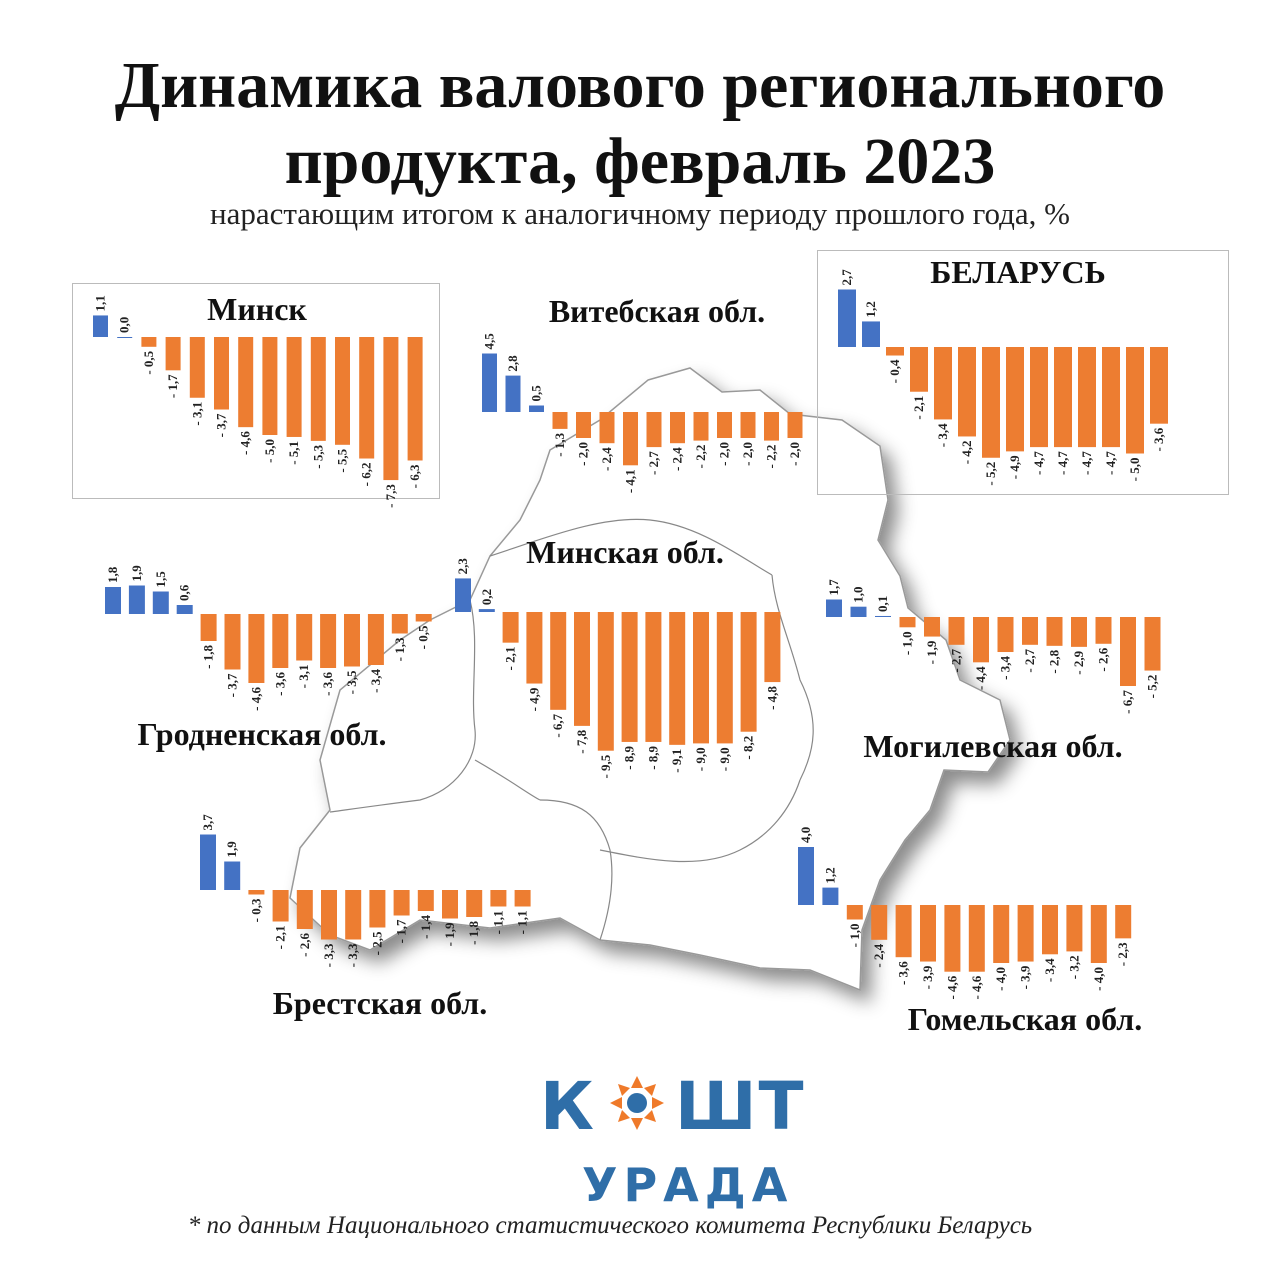 Image resolution: width=1280 pixels, height=1279 pixels. Describe the element at coordinates (497, 923) in the screenshot. I see `bar-value-label: - 1,1` at that location.